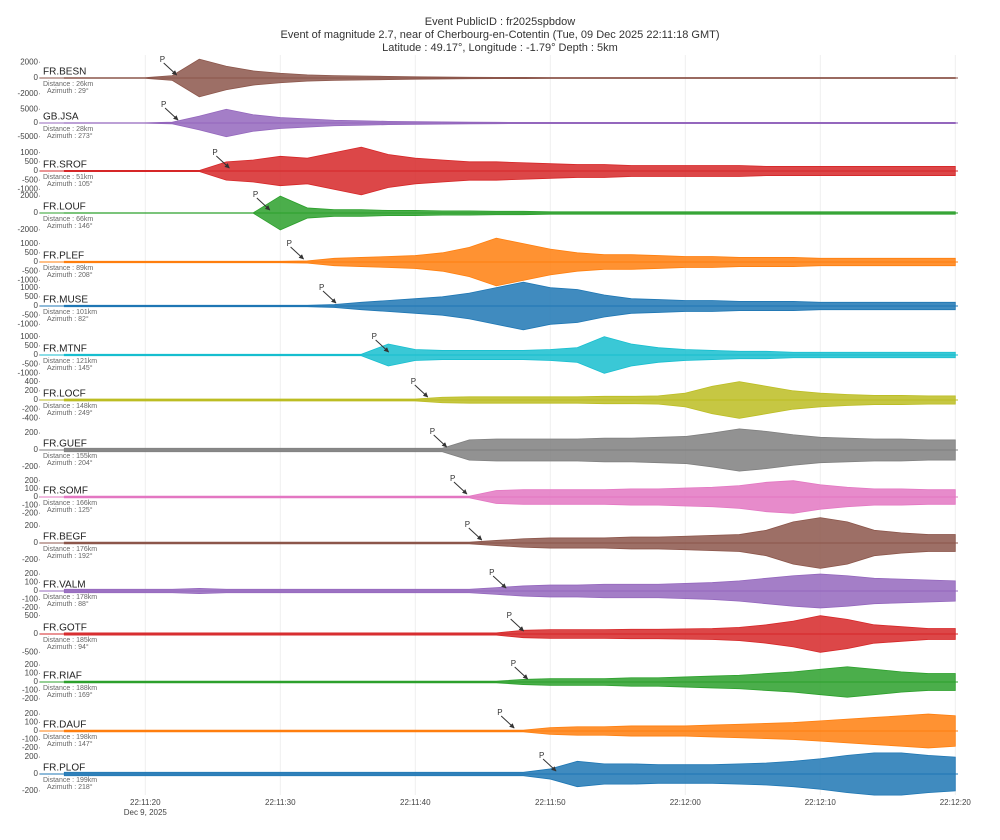 The height and width of the screenshot is (840, 1000). What do you see at coordinates (550, 802) in the screenshot?
I see `x-tick-label: 22:11:50` at bounding box center [550, 802].